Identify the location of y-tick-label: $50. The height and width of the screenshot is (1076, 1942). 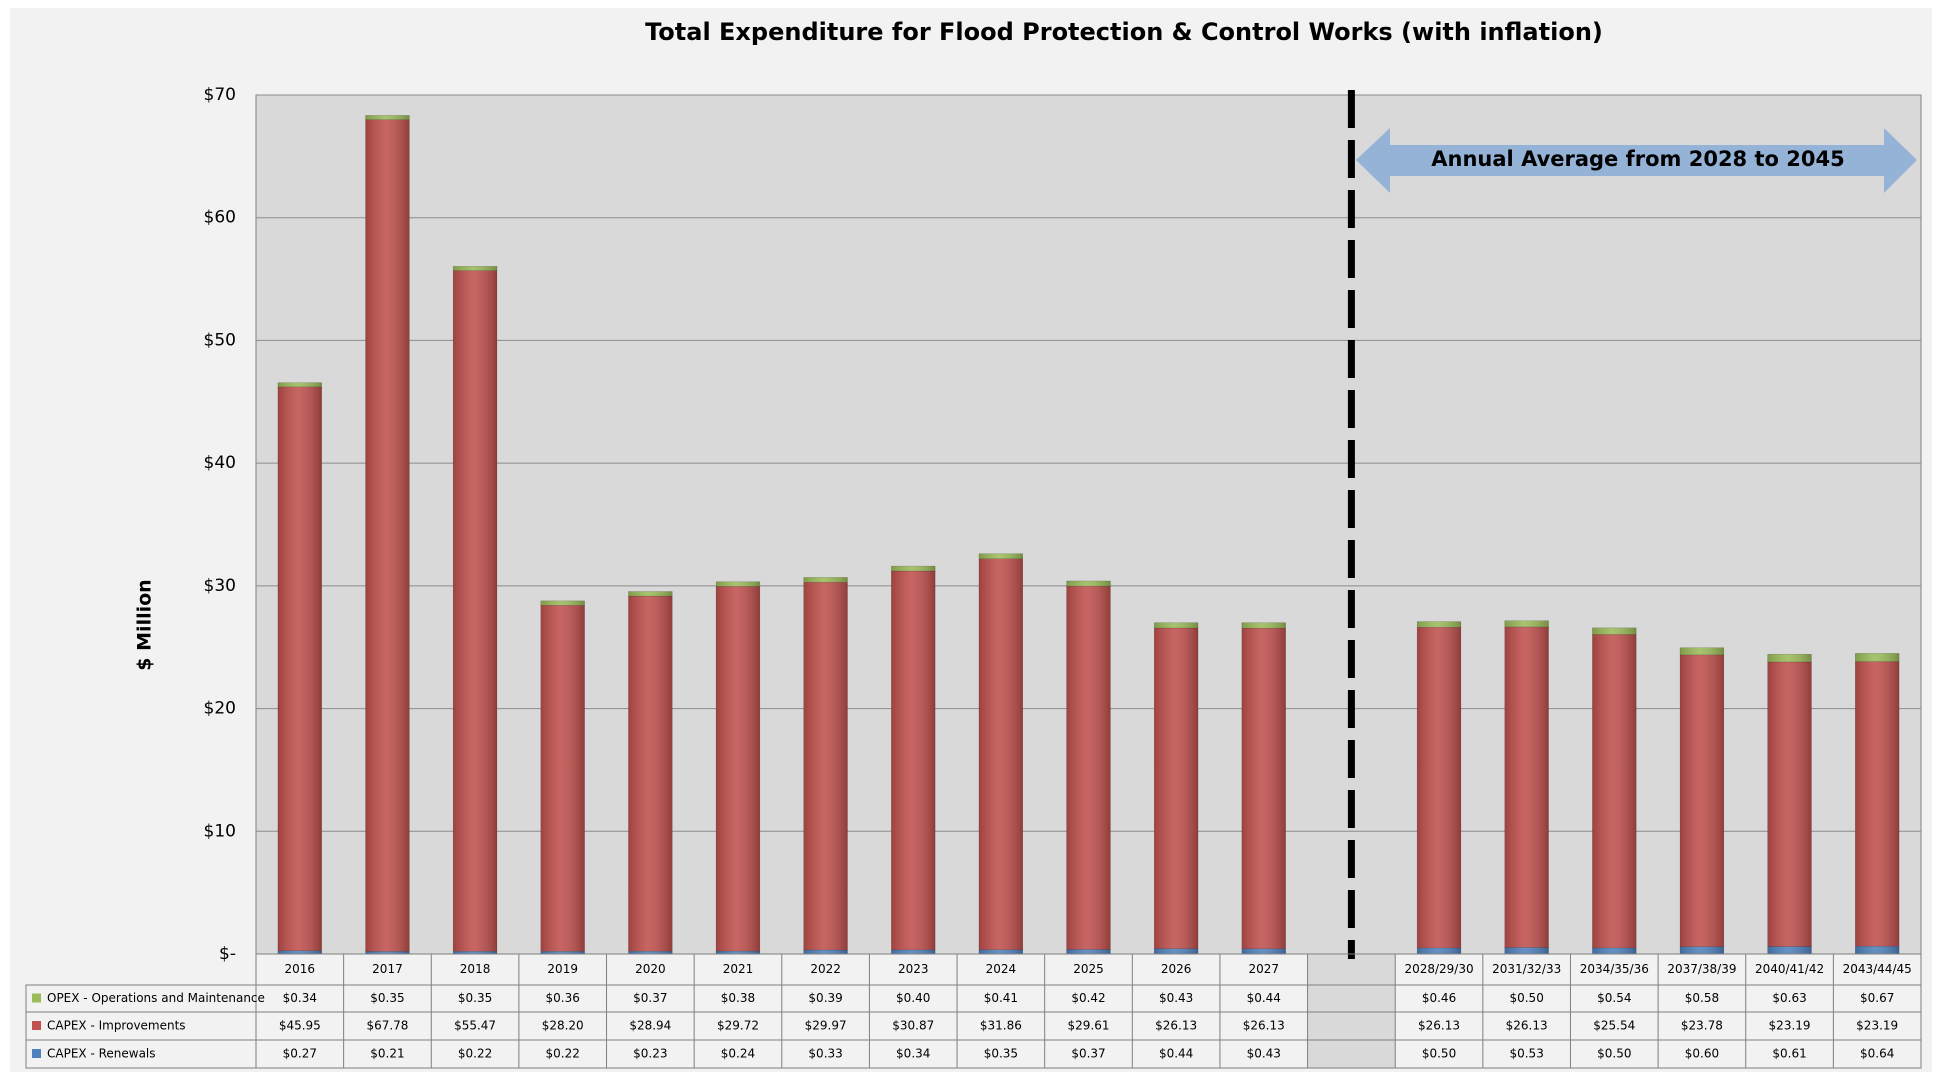
(220, 340).